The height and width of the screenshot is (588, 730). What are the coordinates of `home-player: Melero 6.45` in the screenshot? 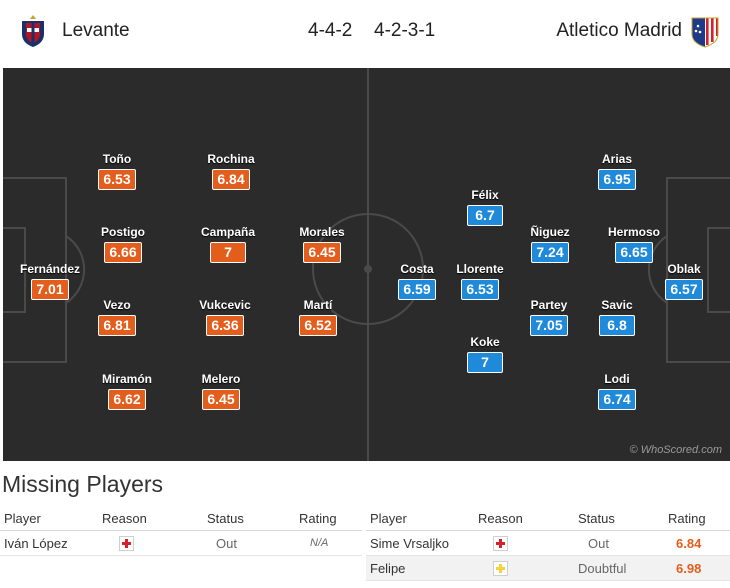 It's located at (221, 391).